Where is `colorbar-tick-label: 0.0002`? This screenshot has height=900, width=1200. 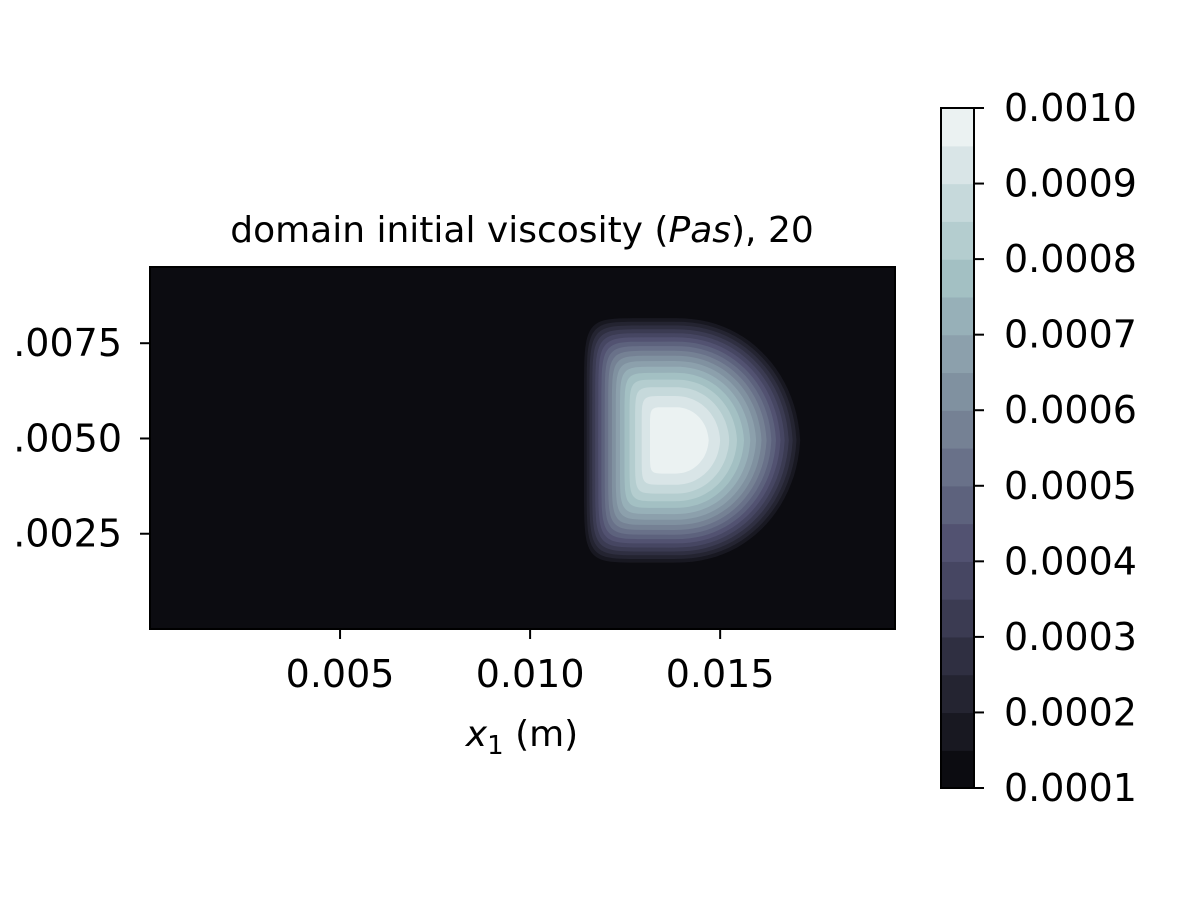 colorbar-tick-label: 0.0002 is located at coordinates (1070, 712).